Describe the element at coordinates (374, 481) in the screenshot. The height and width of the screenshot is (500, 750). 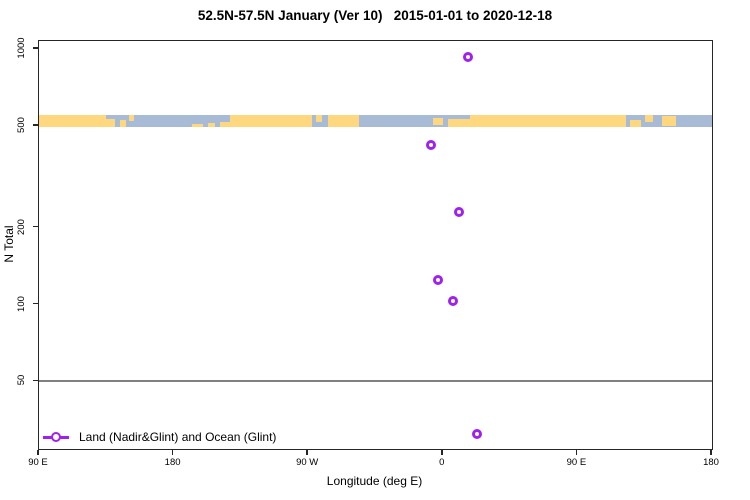
I see `x-axis-label: Longitude (deg E)` at that location.